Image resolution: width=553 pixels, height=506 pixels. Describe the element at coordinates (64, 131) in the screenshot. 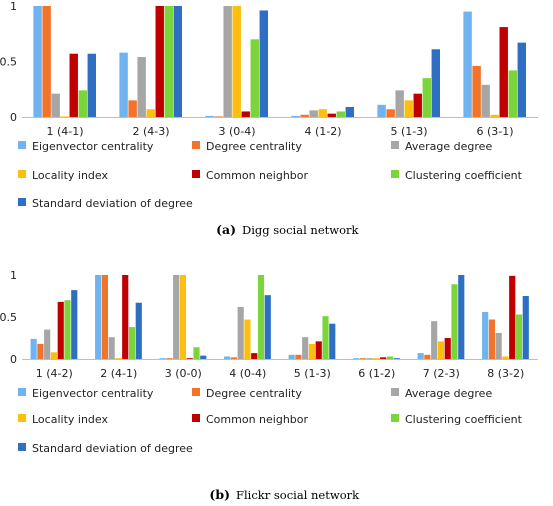

I see `digg-category-label: 1 (4-1)` at that location.